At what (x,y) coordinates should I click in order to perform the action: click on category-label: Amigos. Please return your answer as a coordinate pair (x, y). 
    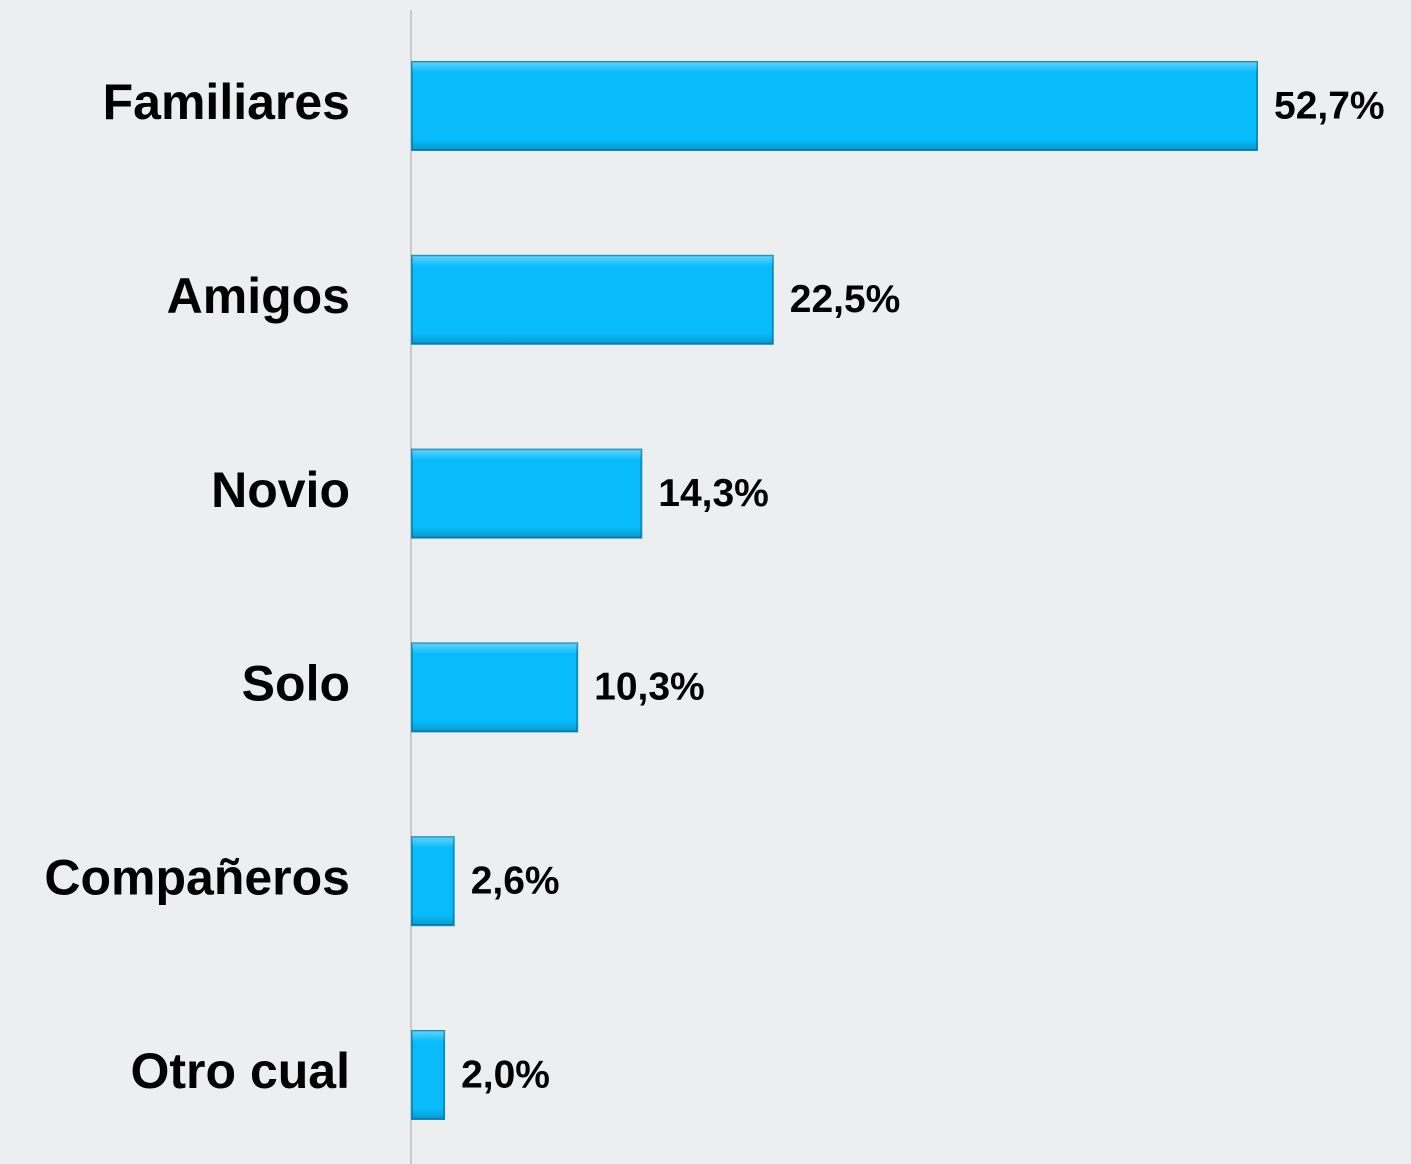
    Looking at the image, I should click on (258, 296).